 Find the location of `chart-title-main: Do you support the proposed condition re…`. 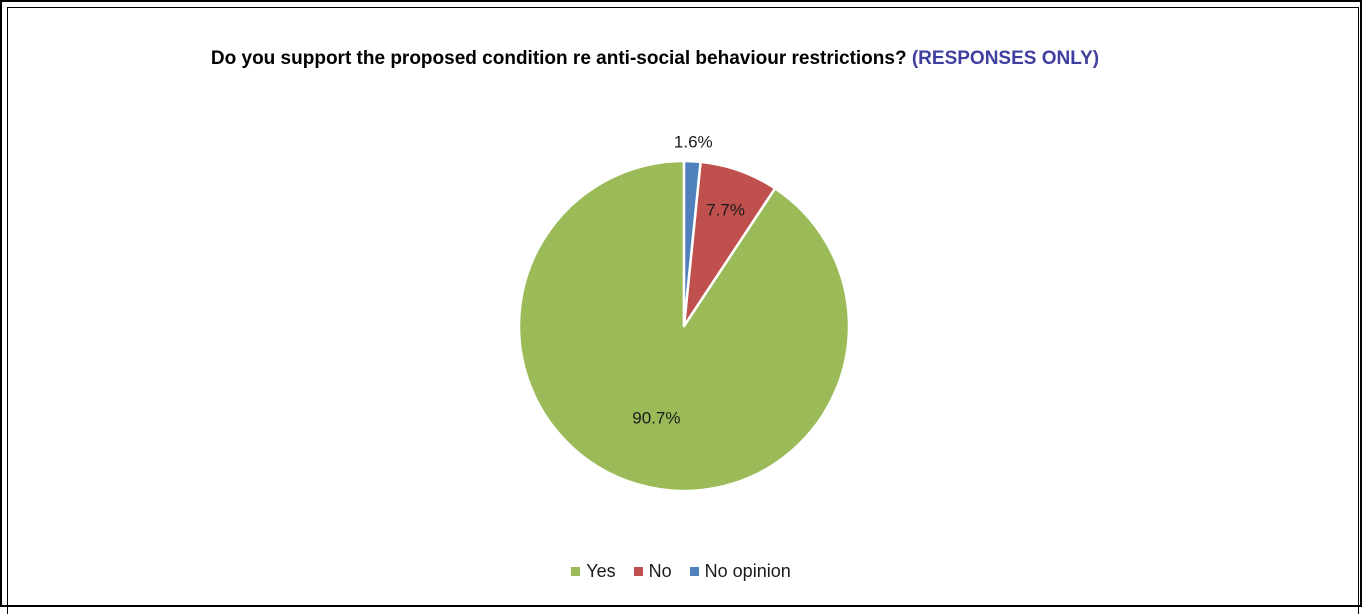

chart-title-main: Do you support the proposed condition re… is located at coordinates (558, 58).